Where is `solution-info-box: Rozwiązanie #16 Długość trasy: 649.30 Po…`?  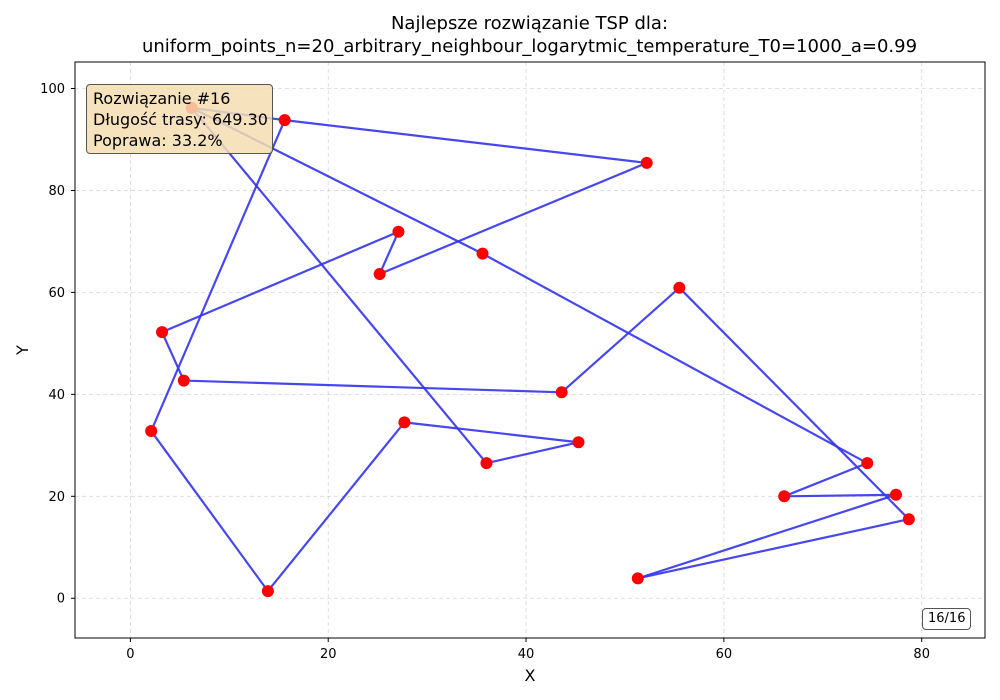
solution-info-box: Rozwiązanie #16 Długość trasy: 649.30 Po… is located at coordinates (179, 119).